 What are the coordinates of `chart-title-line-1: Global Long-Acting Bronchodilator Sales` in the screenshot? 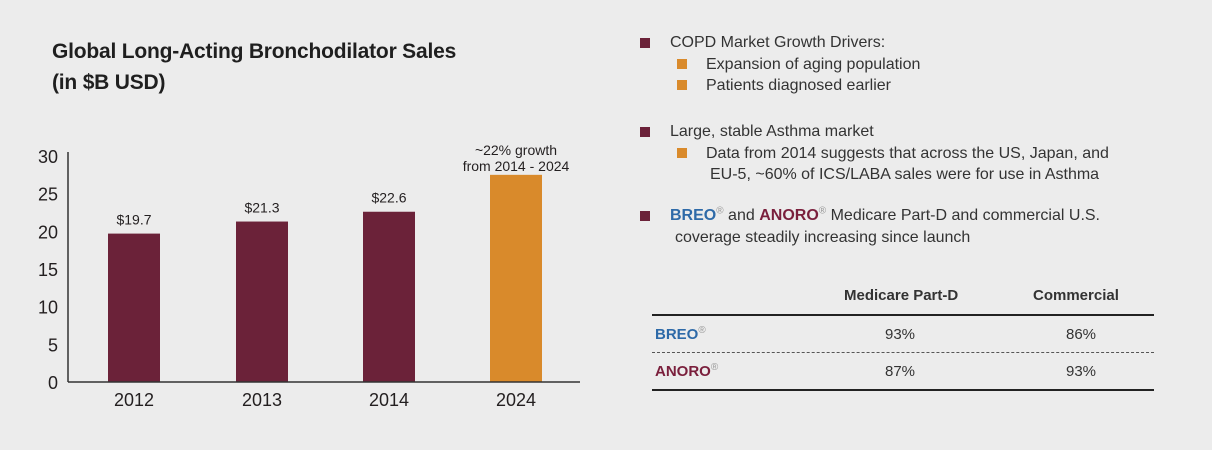 It's located at (254, 51).